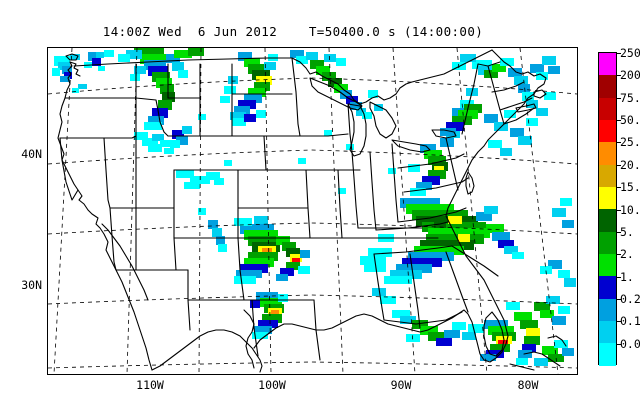  What do you see at coordinates (630, 164) in the screenshot?
I see `colorbar-tick-label: 20.` at bounding box center [630, 164].